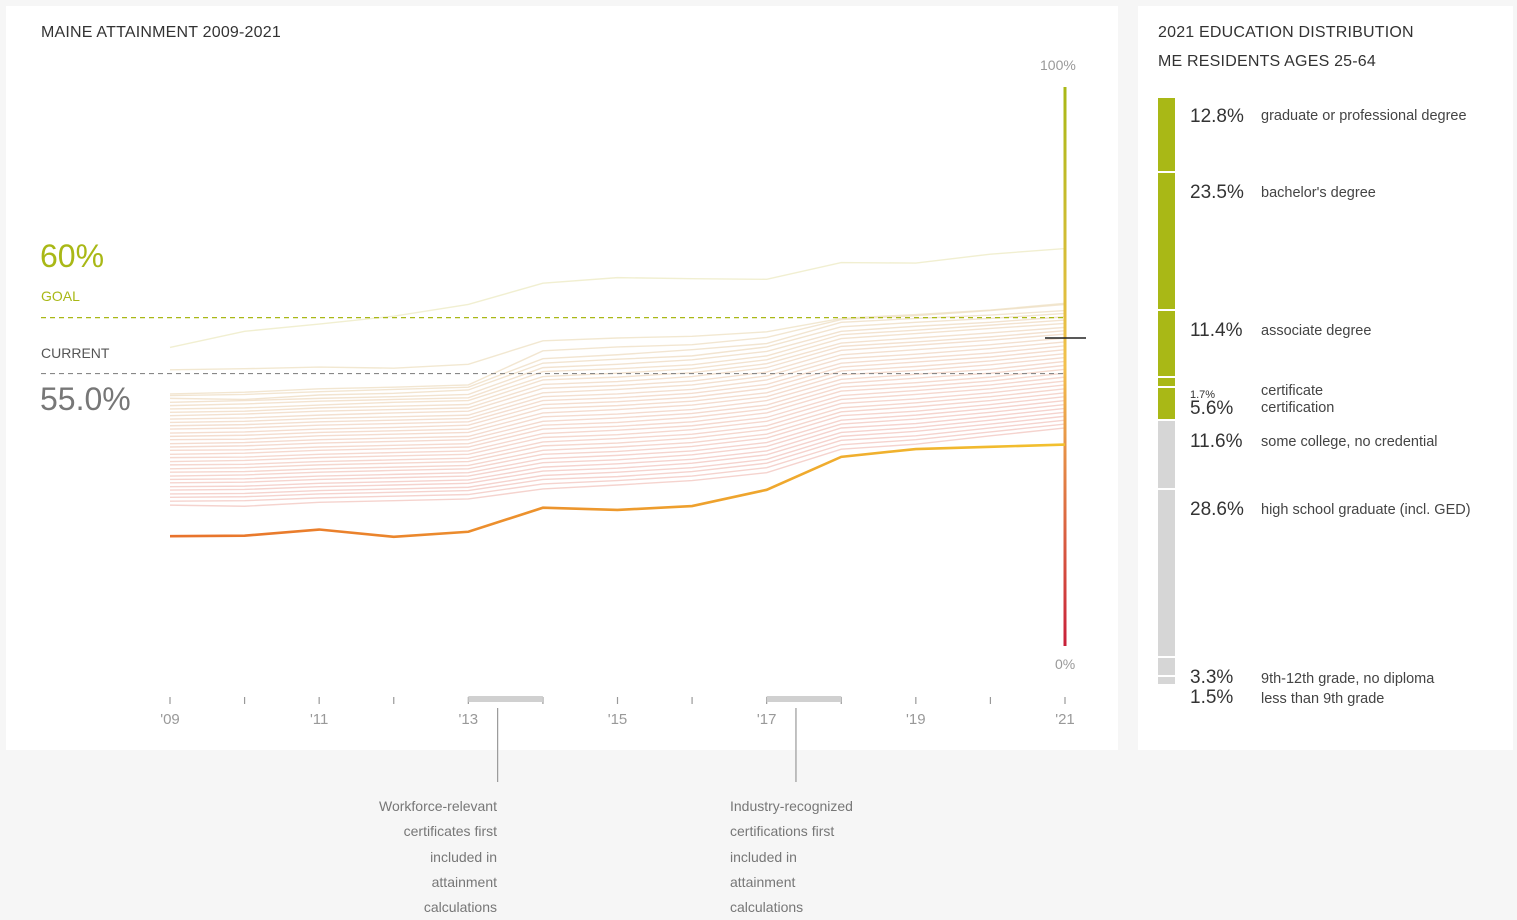 The width and height of the screenshot is (1517, 920). Describe the element at coordinates (1286, 32) in the screenshot. I see `distribution-title: 2021 EDUCATION DISTRIBUTION` at that location.